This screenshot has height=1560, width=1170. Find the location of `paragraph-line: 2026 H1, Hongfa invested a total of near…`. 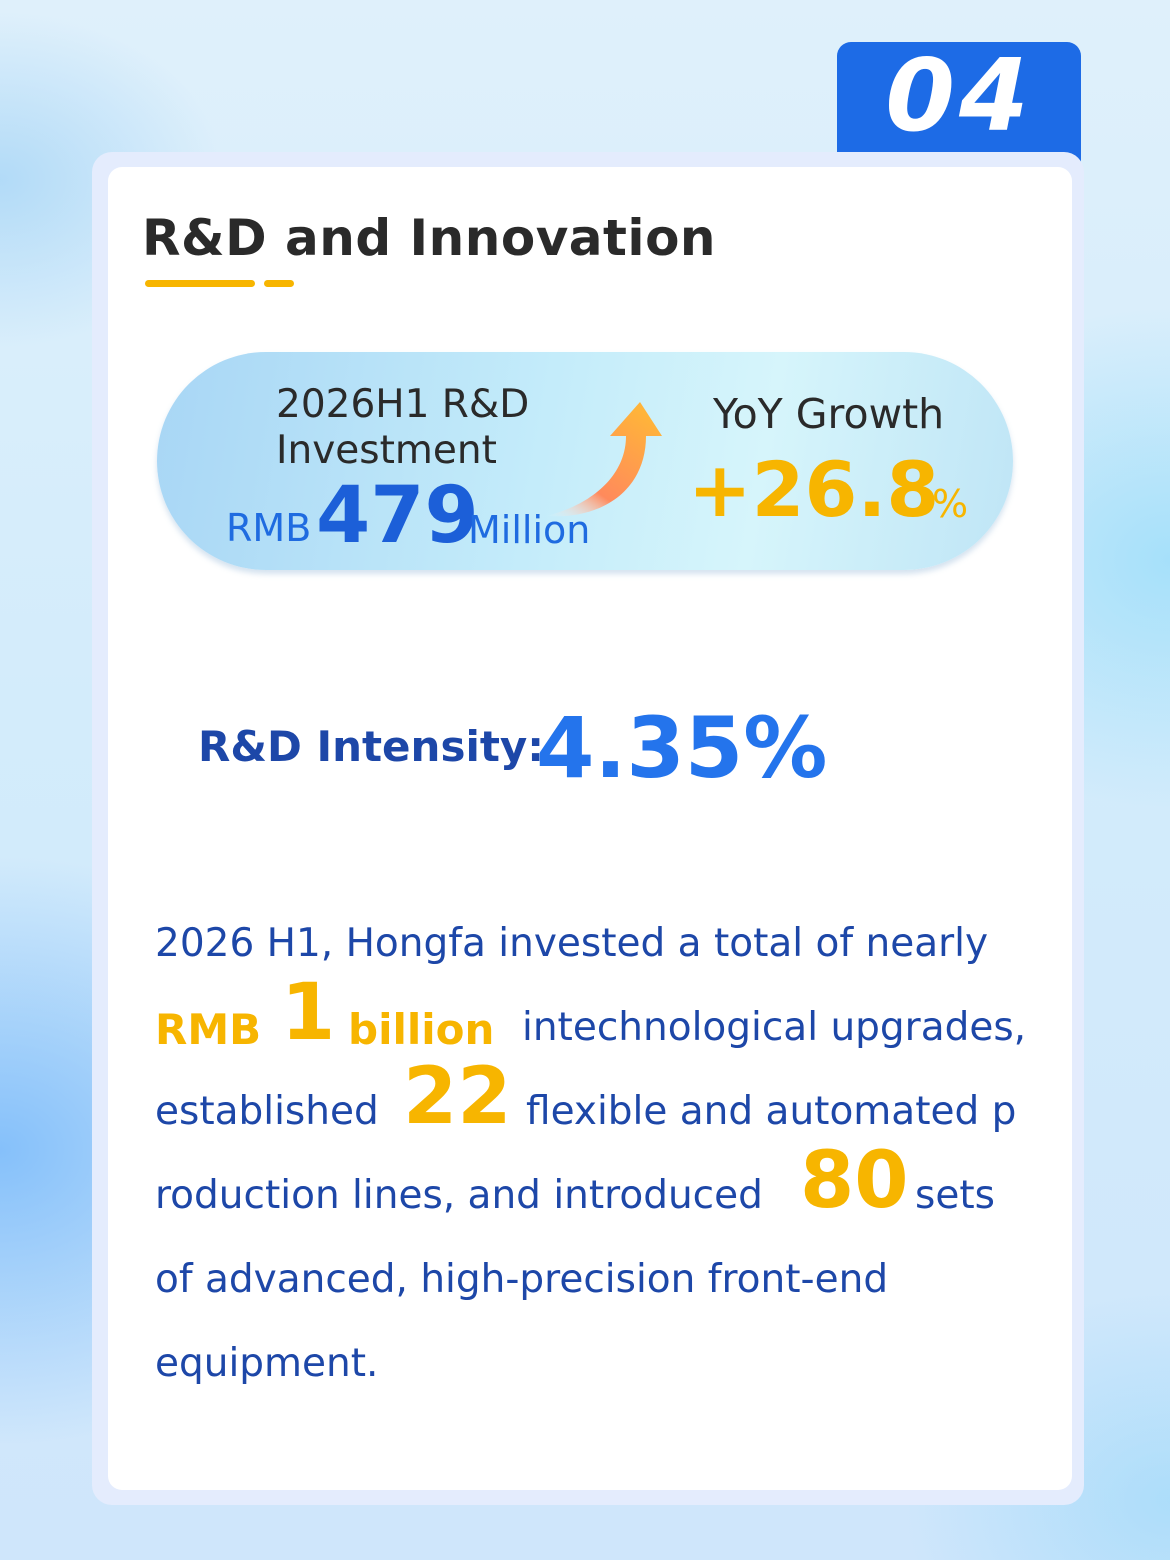

paragraph-line: 2026 H1, Hongfa invested a total of near… is located at coordinates (605, 940).